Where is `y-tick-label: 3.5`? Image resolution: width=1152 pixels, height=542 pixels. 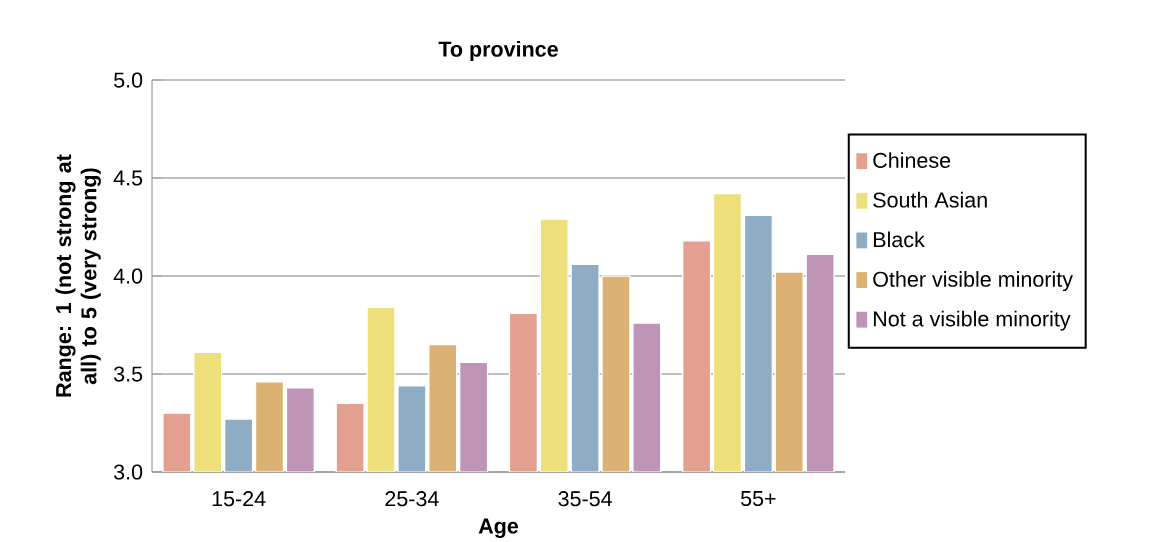
y-tick-label: 3.5 is located at coordinates (128, 374).